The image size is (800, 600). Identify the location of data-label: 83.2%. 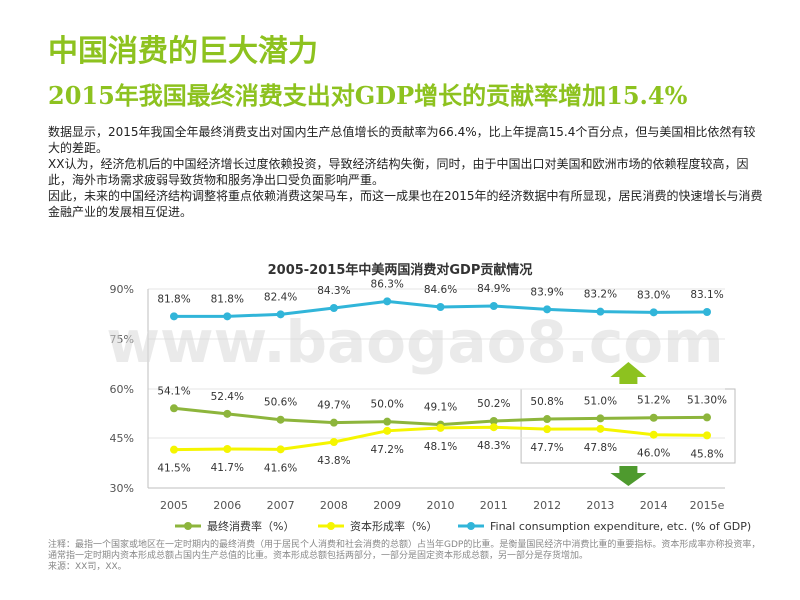
(600, 295).